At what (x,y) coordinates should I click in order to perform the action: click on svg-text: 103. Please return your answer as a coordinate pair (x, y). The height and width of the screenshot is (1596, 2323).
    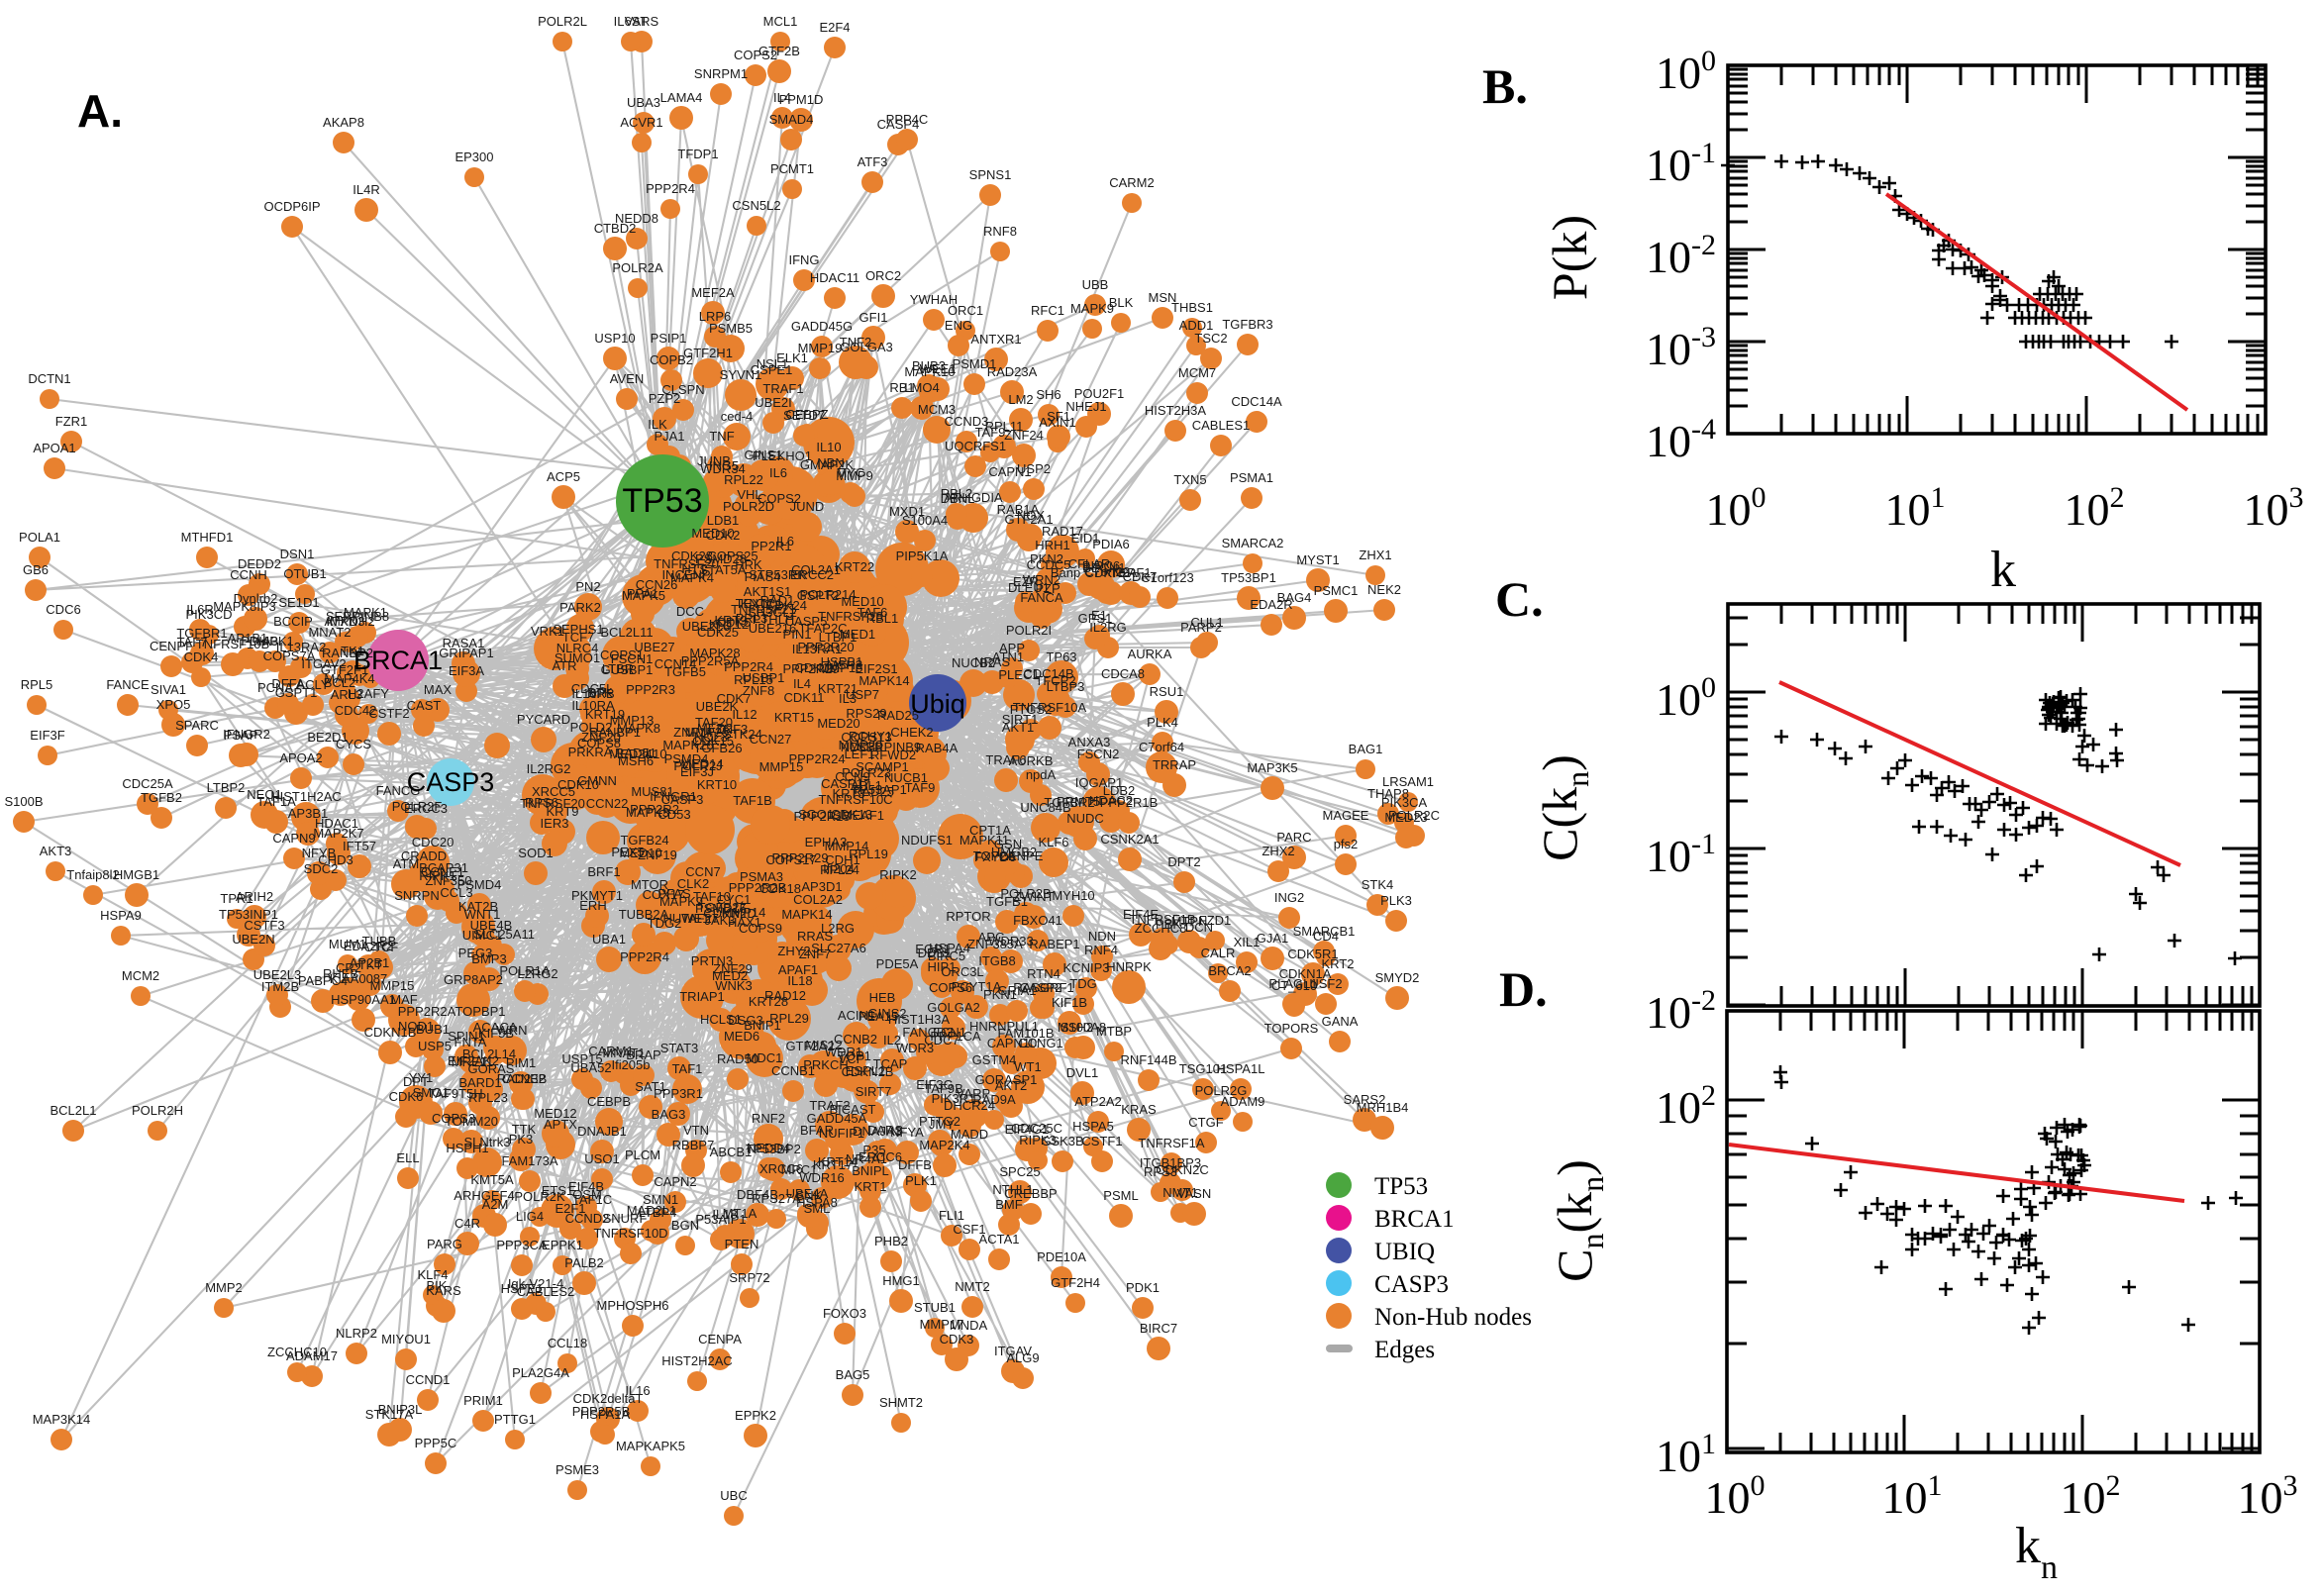
    Looking at the image, I should click on (2268, 1496).